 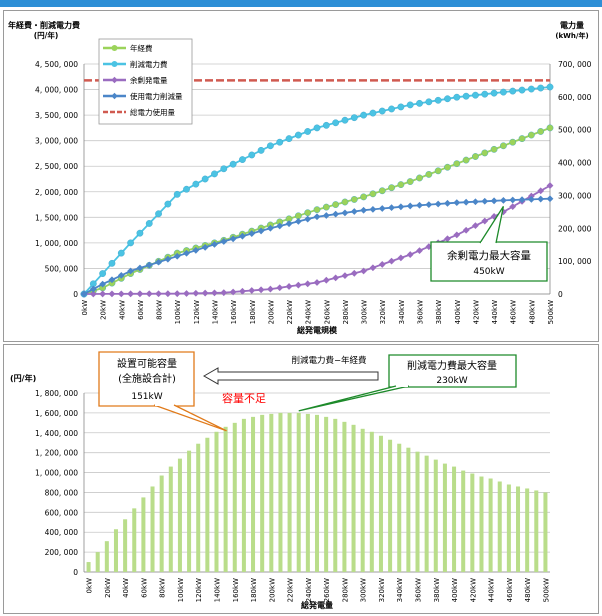 I want to click on x-tick-label: 460kW, so click(x=514, y=312).